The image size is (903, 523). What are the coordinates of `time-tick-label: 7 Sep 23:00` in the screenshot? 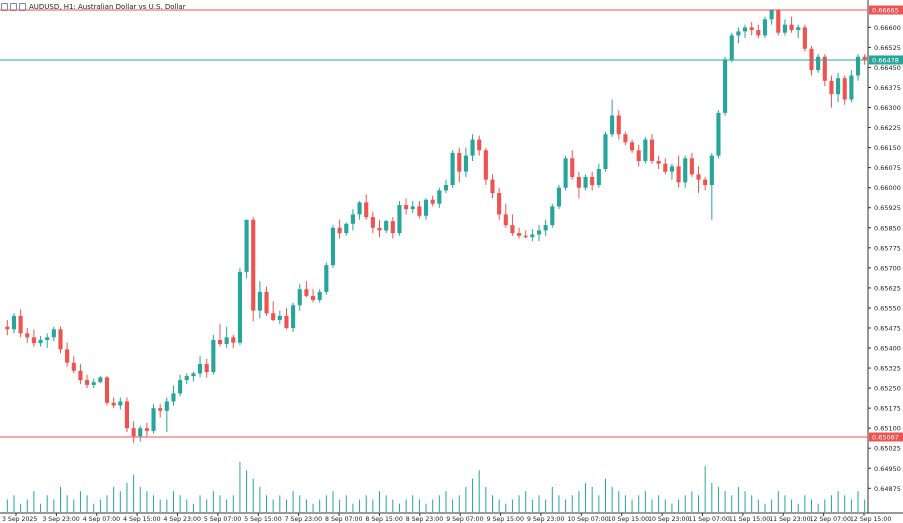 It's located at (303, 519).